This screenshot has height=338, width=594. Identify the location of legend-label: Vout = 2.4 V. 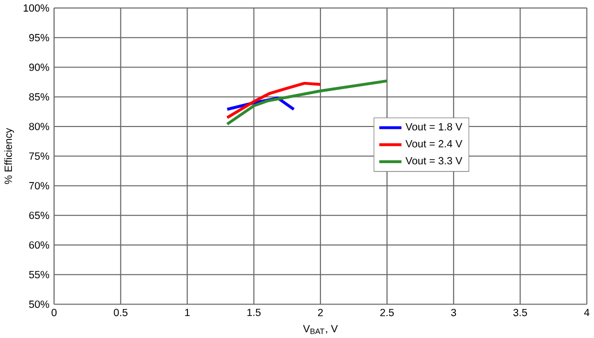
(434, 144).